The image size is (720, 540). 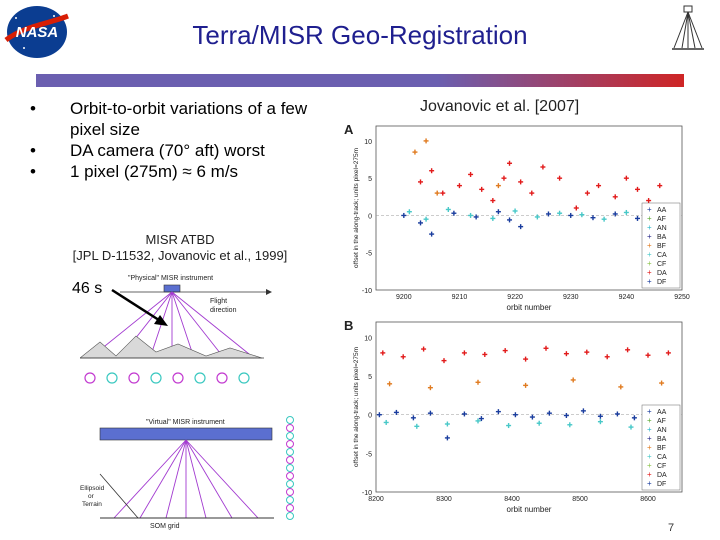 I want to click on legend-entry: BA, so click(x=662, y=237).